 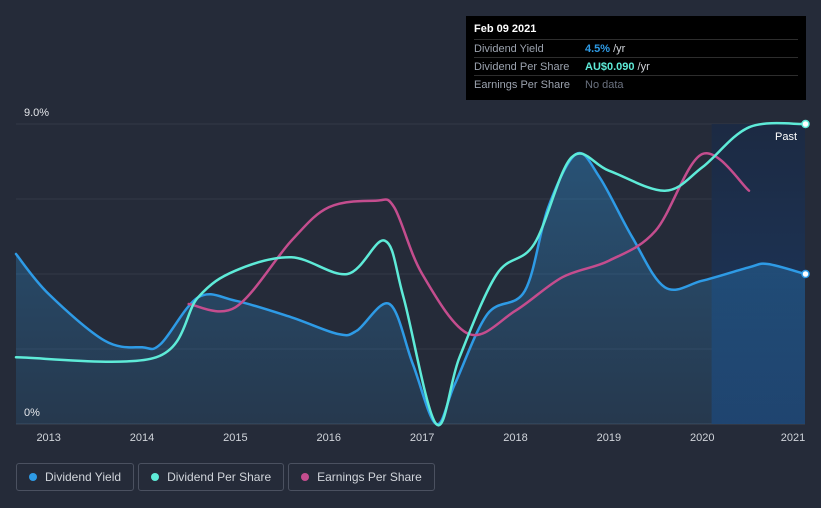 I want to click on tooltip-value: AU$0.090, so click(x=610, y=66).